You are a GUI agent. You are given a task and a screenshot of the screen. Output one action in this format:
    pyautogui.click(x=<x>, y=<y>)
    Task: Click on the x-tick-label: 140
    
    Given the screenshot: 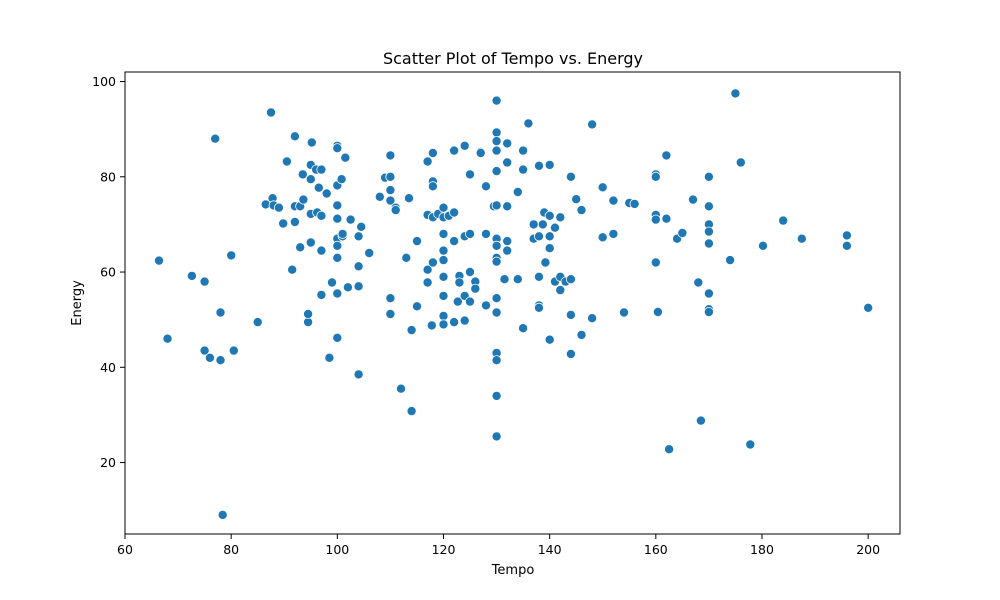 What is the action you would take?
    pyautogui.click(x=550, y=549)
    